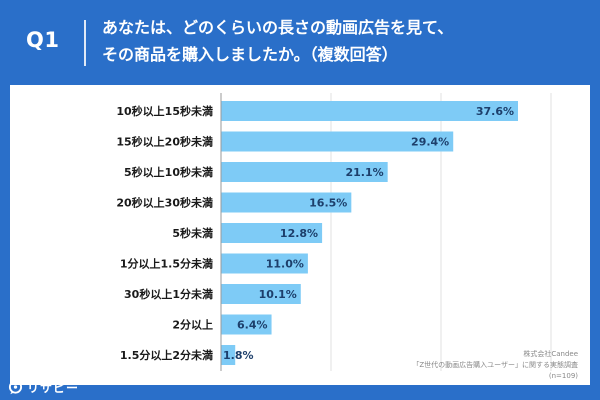 The height and width of the screenshot is (400, 600). What do you see at coordinates (278, 294) in the screenshot?
I see `data-label: 10.1%` at bounding box center [278, 294].